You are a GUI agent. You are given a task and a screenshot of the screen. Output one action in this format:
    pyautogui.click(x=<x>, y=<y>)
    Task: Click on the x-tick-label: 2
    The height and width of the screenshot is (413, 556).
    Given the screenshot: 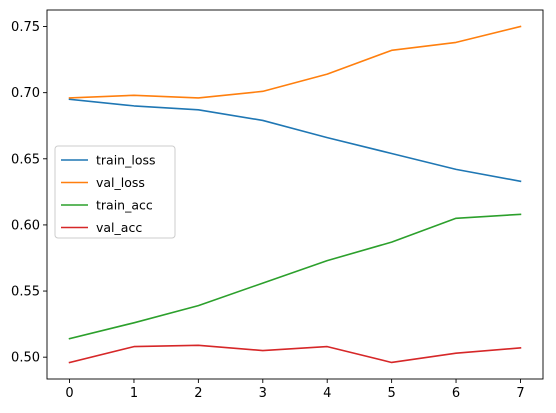 What is the action you would take?
    pyautogui.click(x=198, y=393)
    